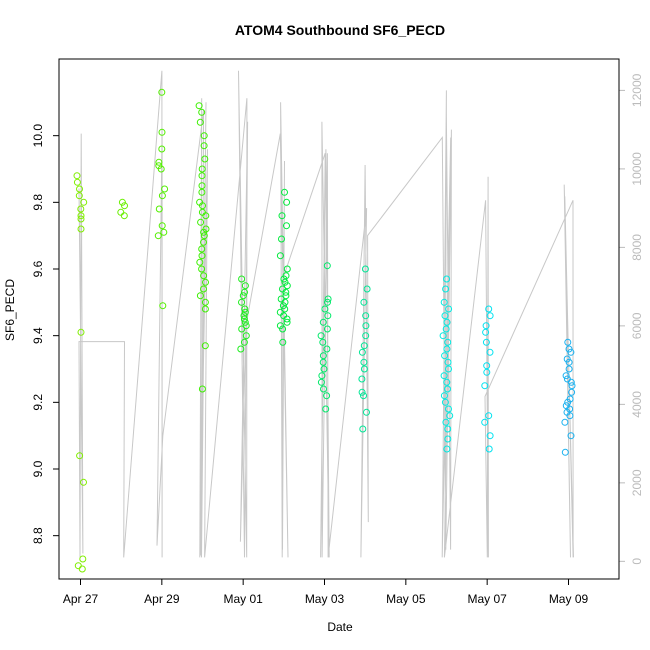 Image resolution: width=650 pixels, height=650 pixels. What do you see at coordinates (340, 627) in the screenshot?
I see `x-axis-title: Date` at bounding box center [340, 627].